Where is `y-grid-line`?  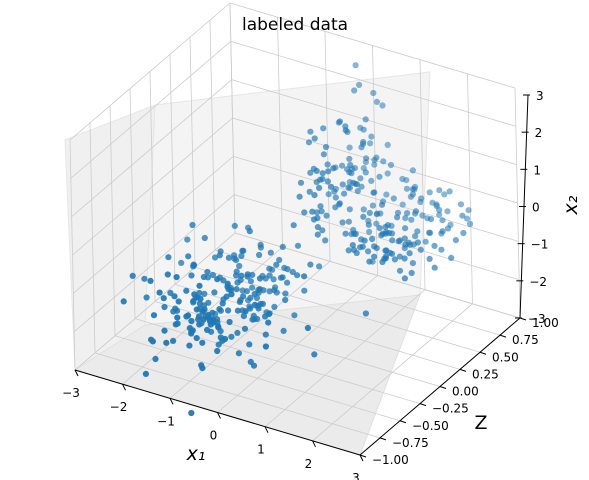 y-grid-line is located at coordinates (237, 395).